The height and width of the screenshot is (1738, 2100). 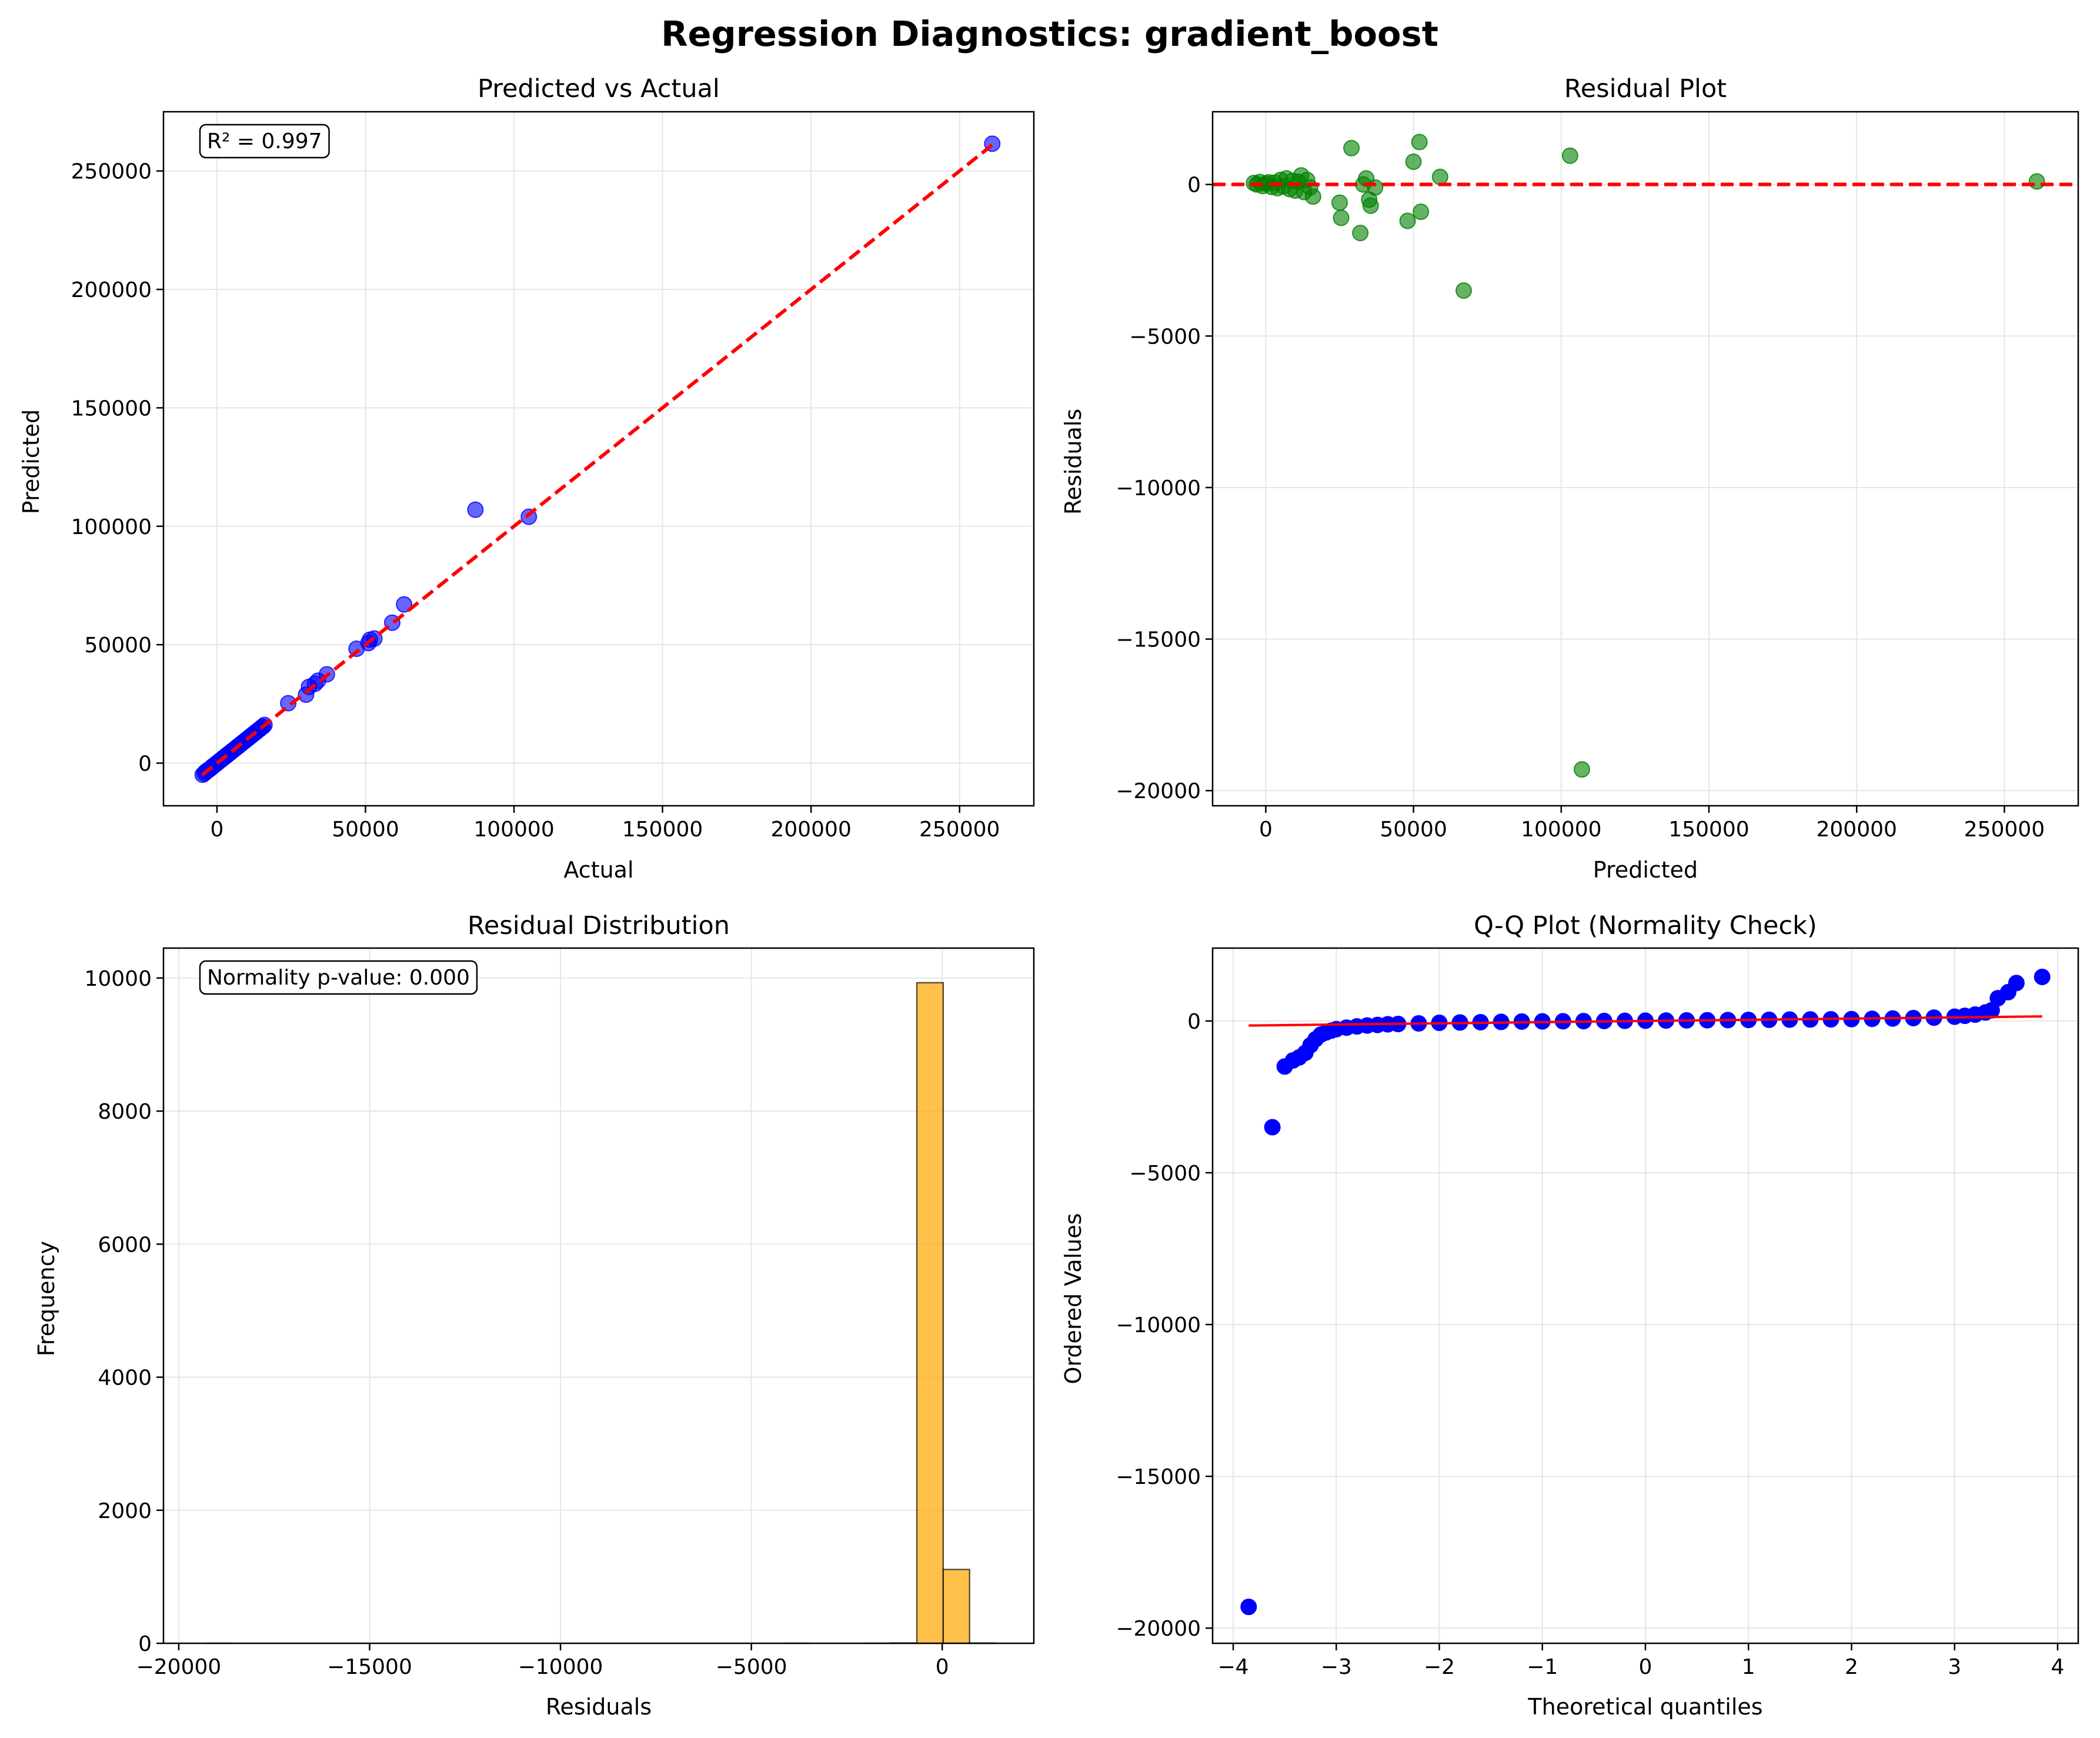 What do you see at coordinates (31, 461) in the screenshot?
I see `y-axis-label: Predicted` at bounding box center [31, 461].